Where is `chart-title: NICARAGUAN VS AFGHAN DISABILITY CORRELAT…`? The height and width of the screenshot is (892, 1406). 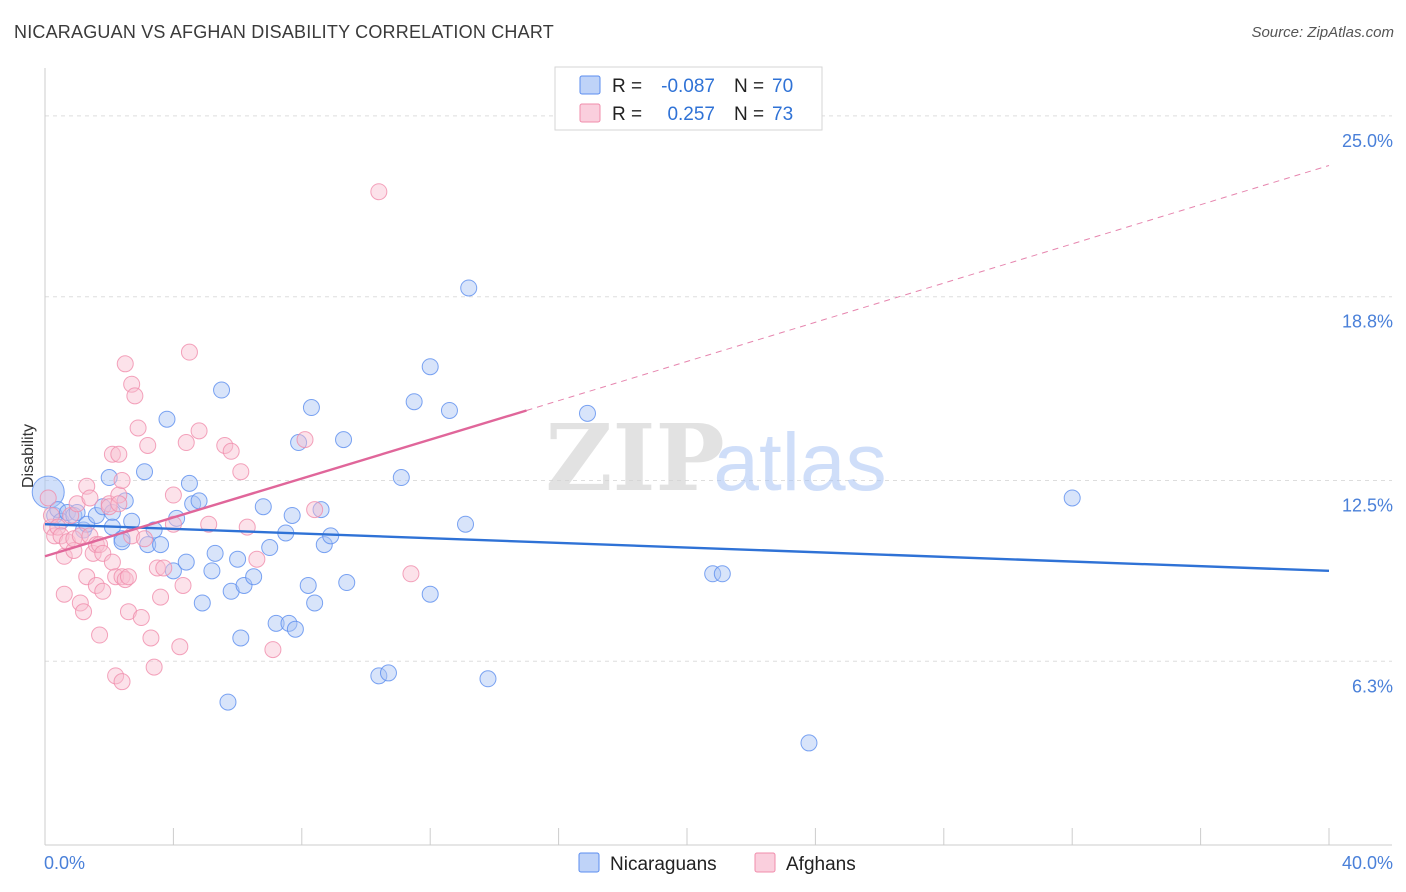
chart-title: NICARAGUAN VS AFGHAN DISABILITY CORRELAT… is located at coordinates (284, 32).